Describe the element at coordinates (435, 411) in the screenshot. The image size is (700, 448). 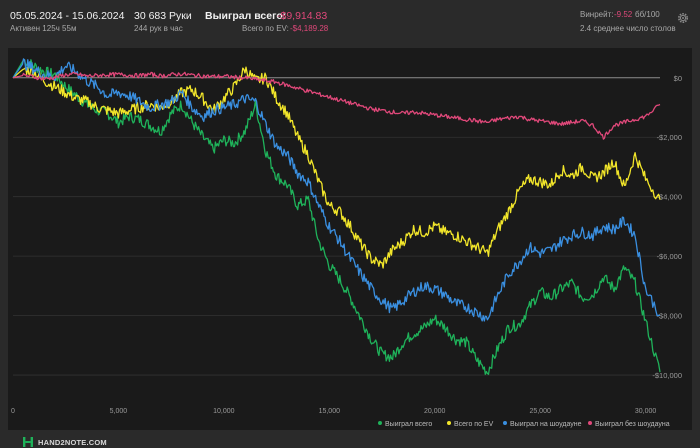
I see `x-tick-label: 20,000` at that location.